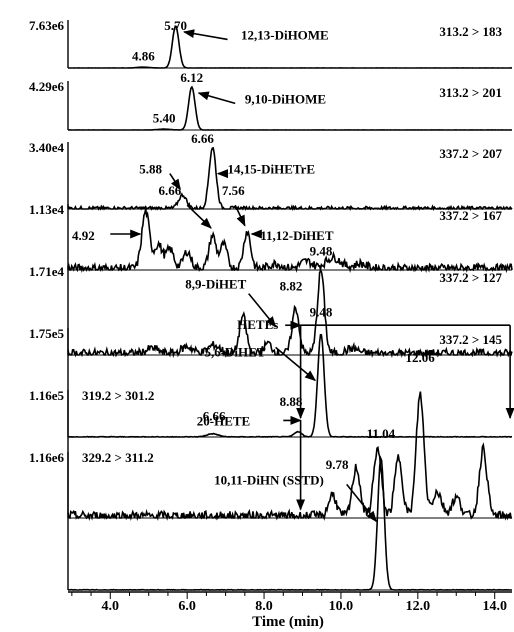 Image resolution: width=514 pixels, height=632 pixels. What do you see at coordinates (290, 602) in the screenshot?
I see `x-axis: 4.0 6.0 8.0 10.0 12.0 14.0` at bounding box center [290, 602].